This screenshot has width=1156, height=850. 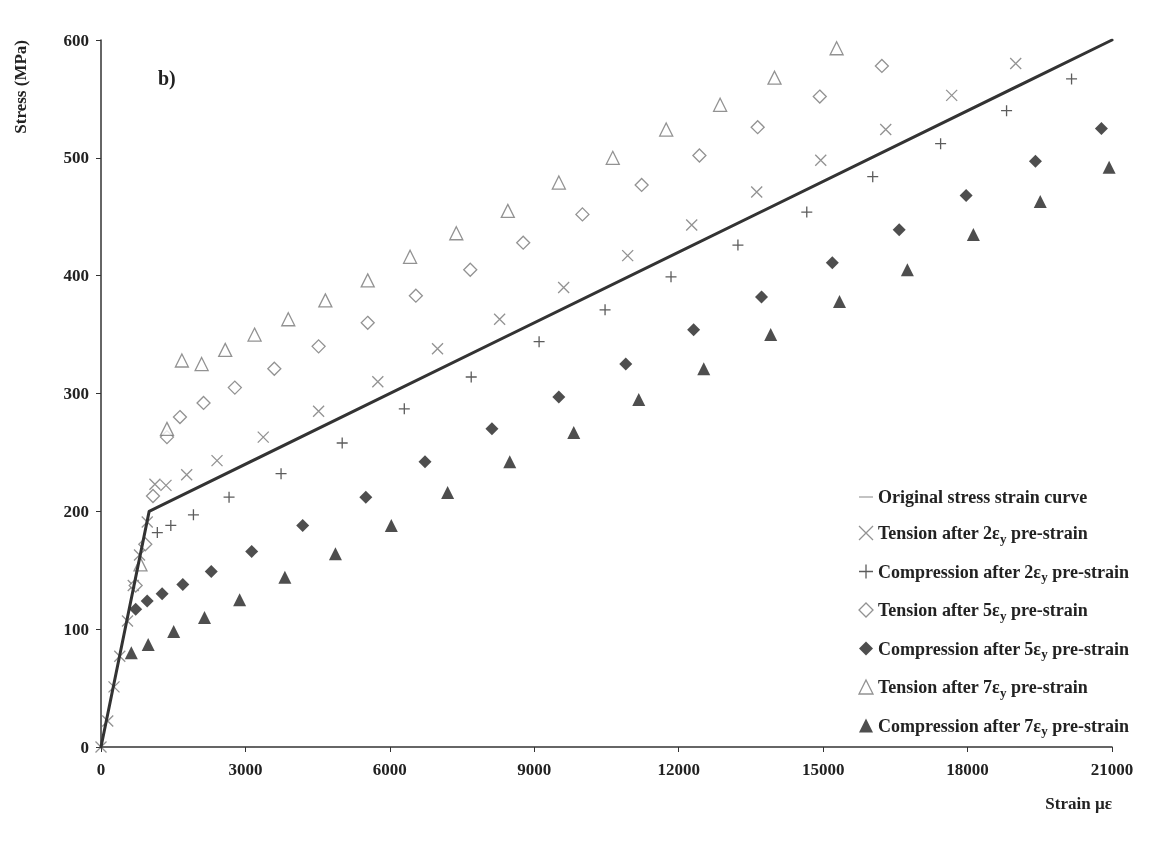 I want to click on legend-label: Original stress strain curve, so click(x=983, y=497).